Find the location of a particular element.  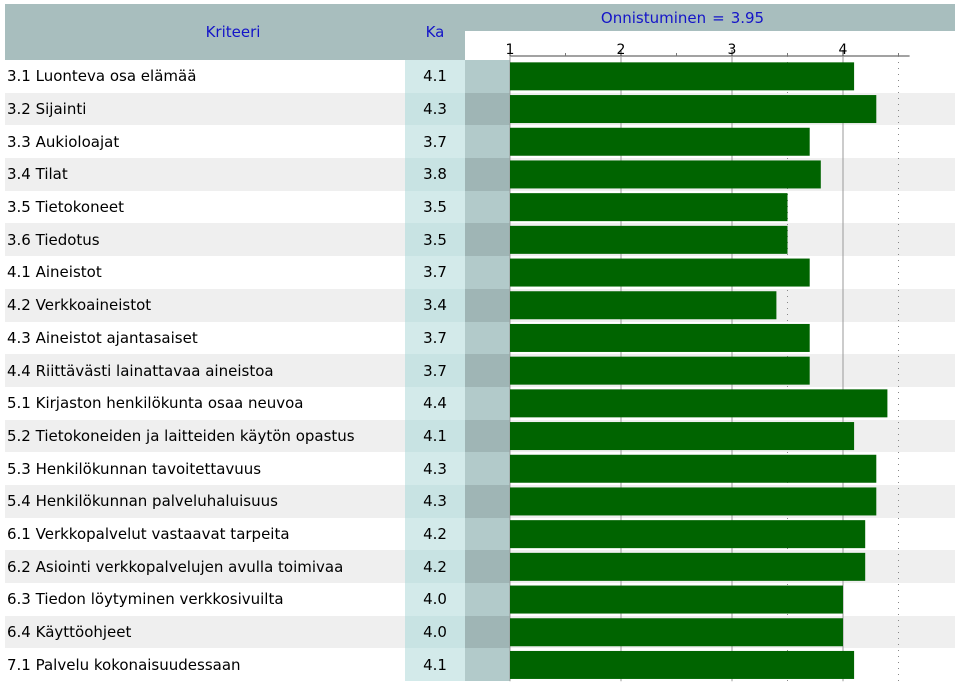

table-row: 3.6 Tiedotus 3.5 is located at coordinates (480, 240).